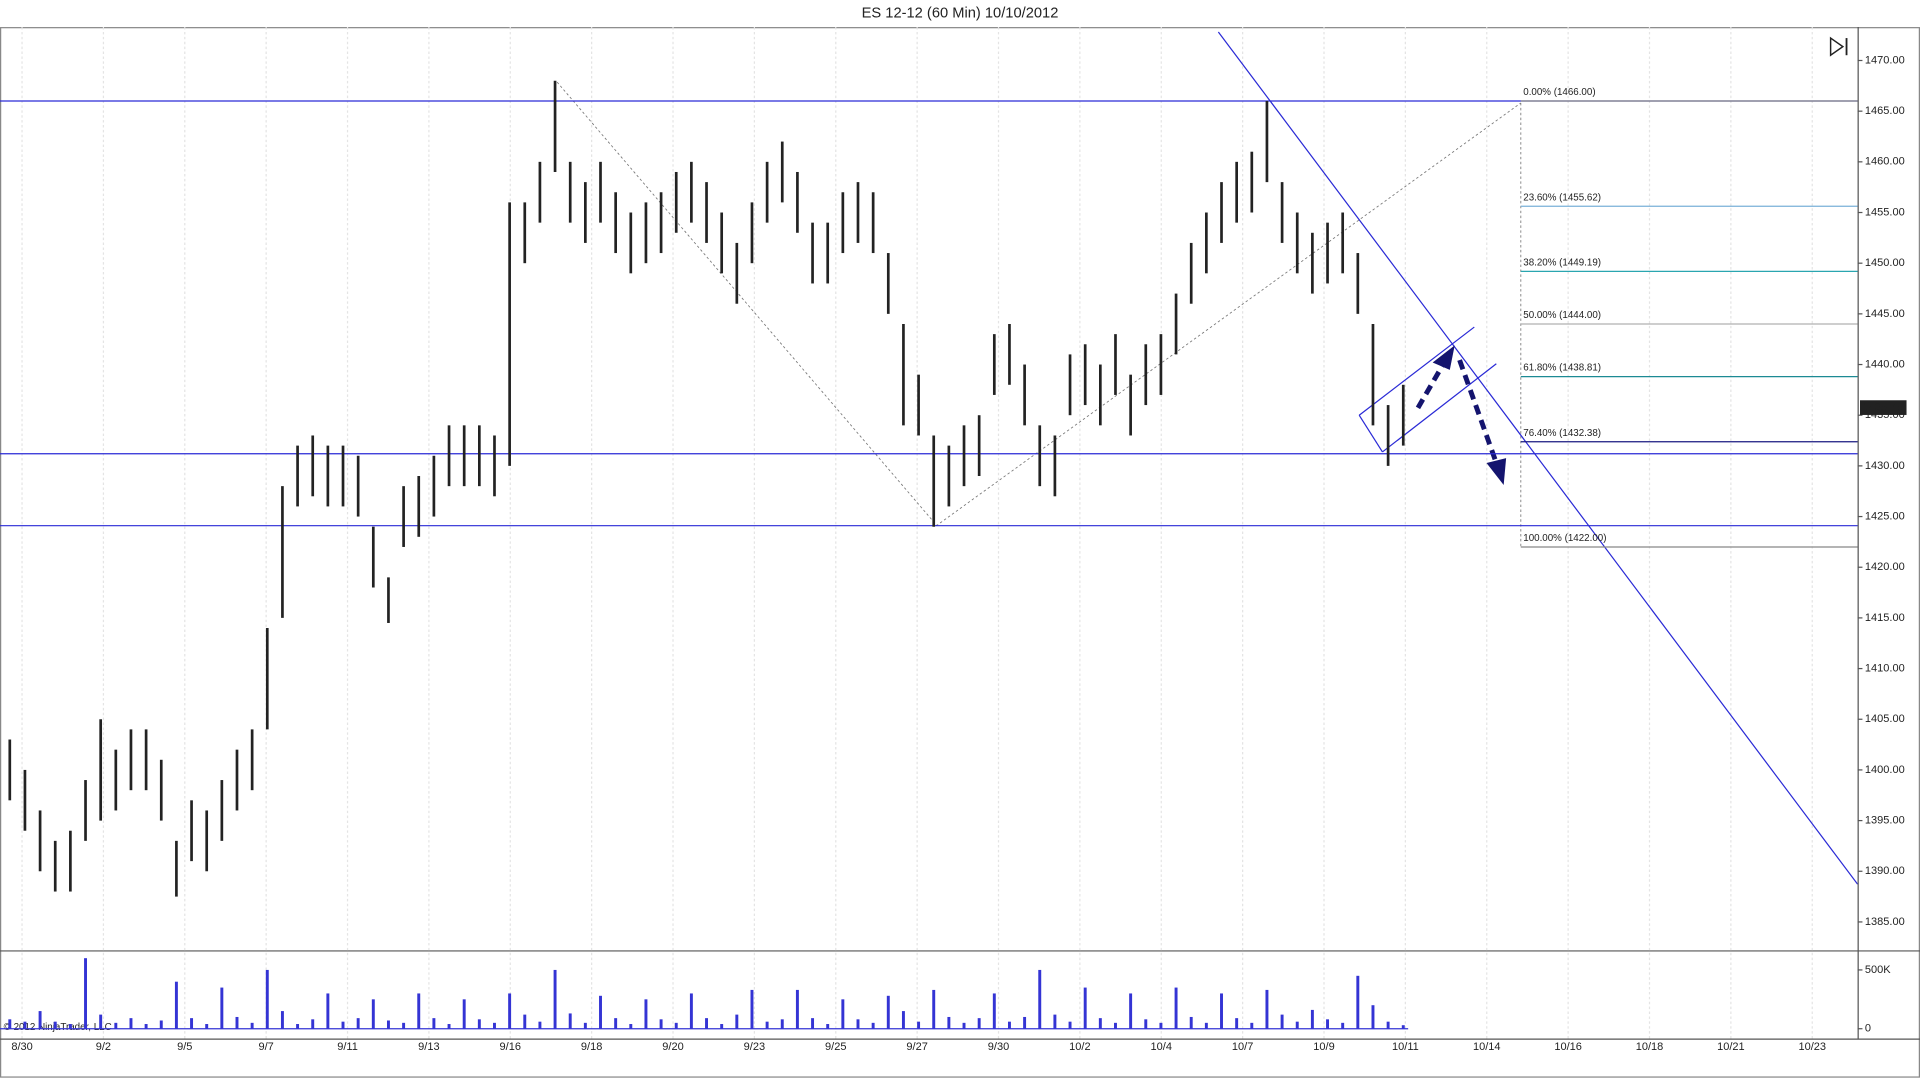  Describe the element at coordinates (265, 1047) in the screenshot. I see `x-tick-label: 9/7` at that location.